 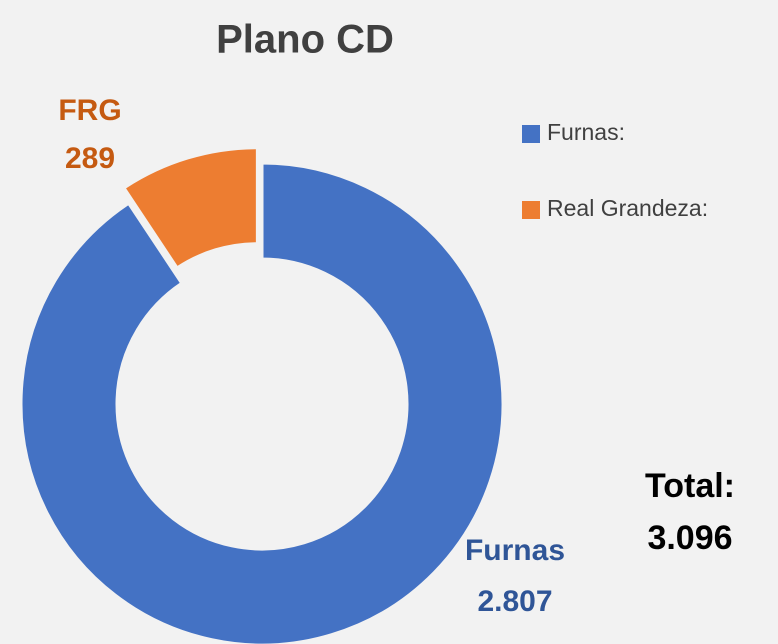 I want to click on total-value: 3.096, so click(x=689, y=538).